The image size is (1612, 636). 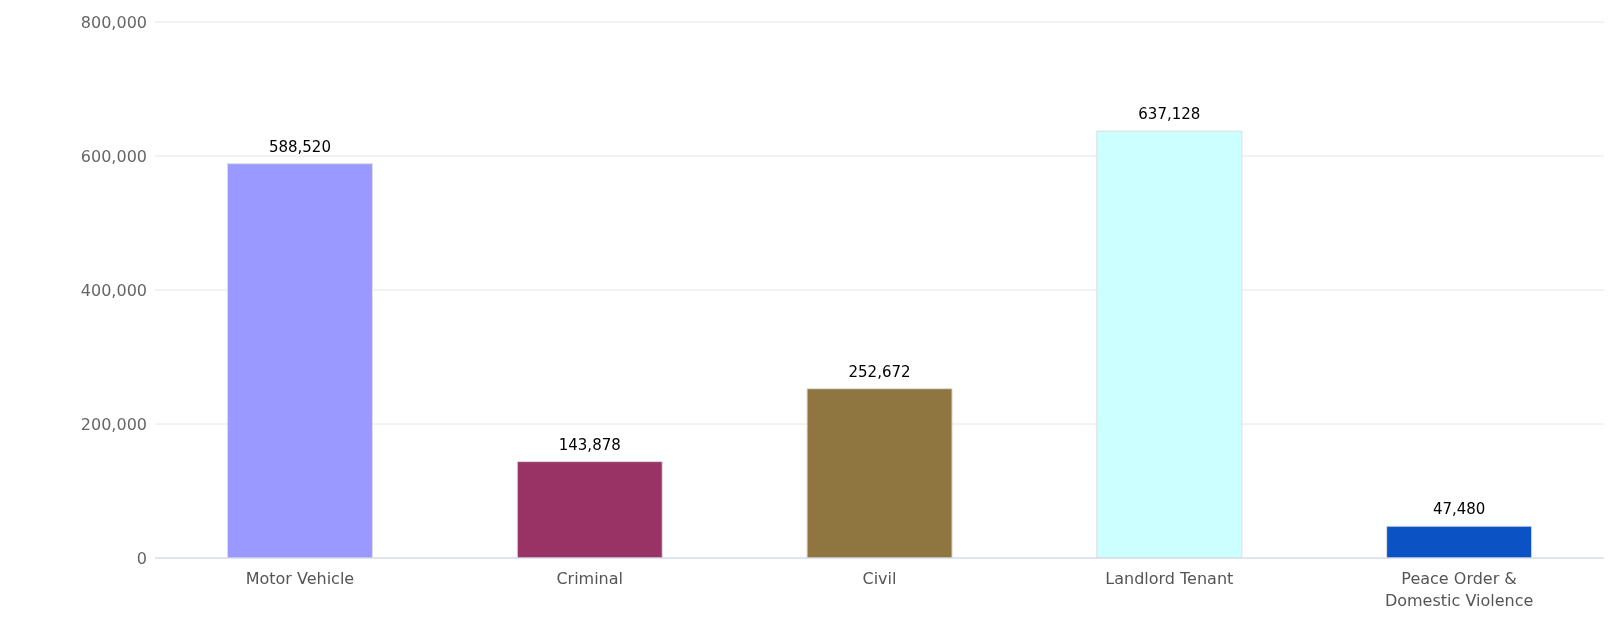 I want to click on x-tick-label: Landlord Tenant, so click(x=1169, y=578).